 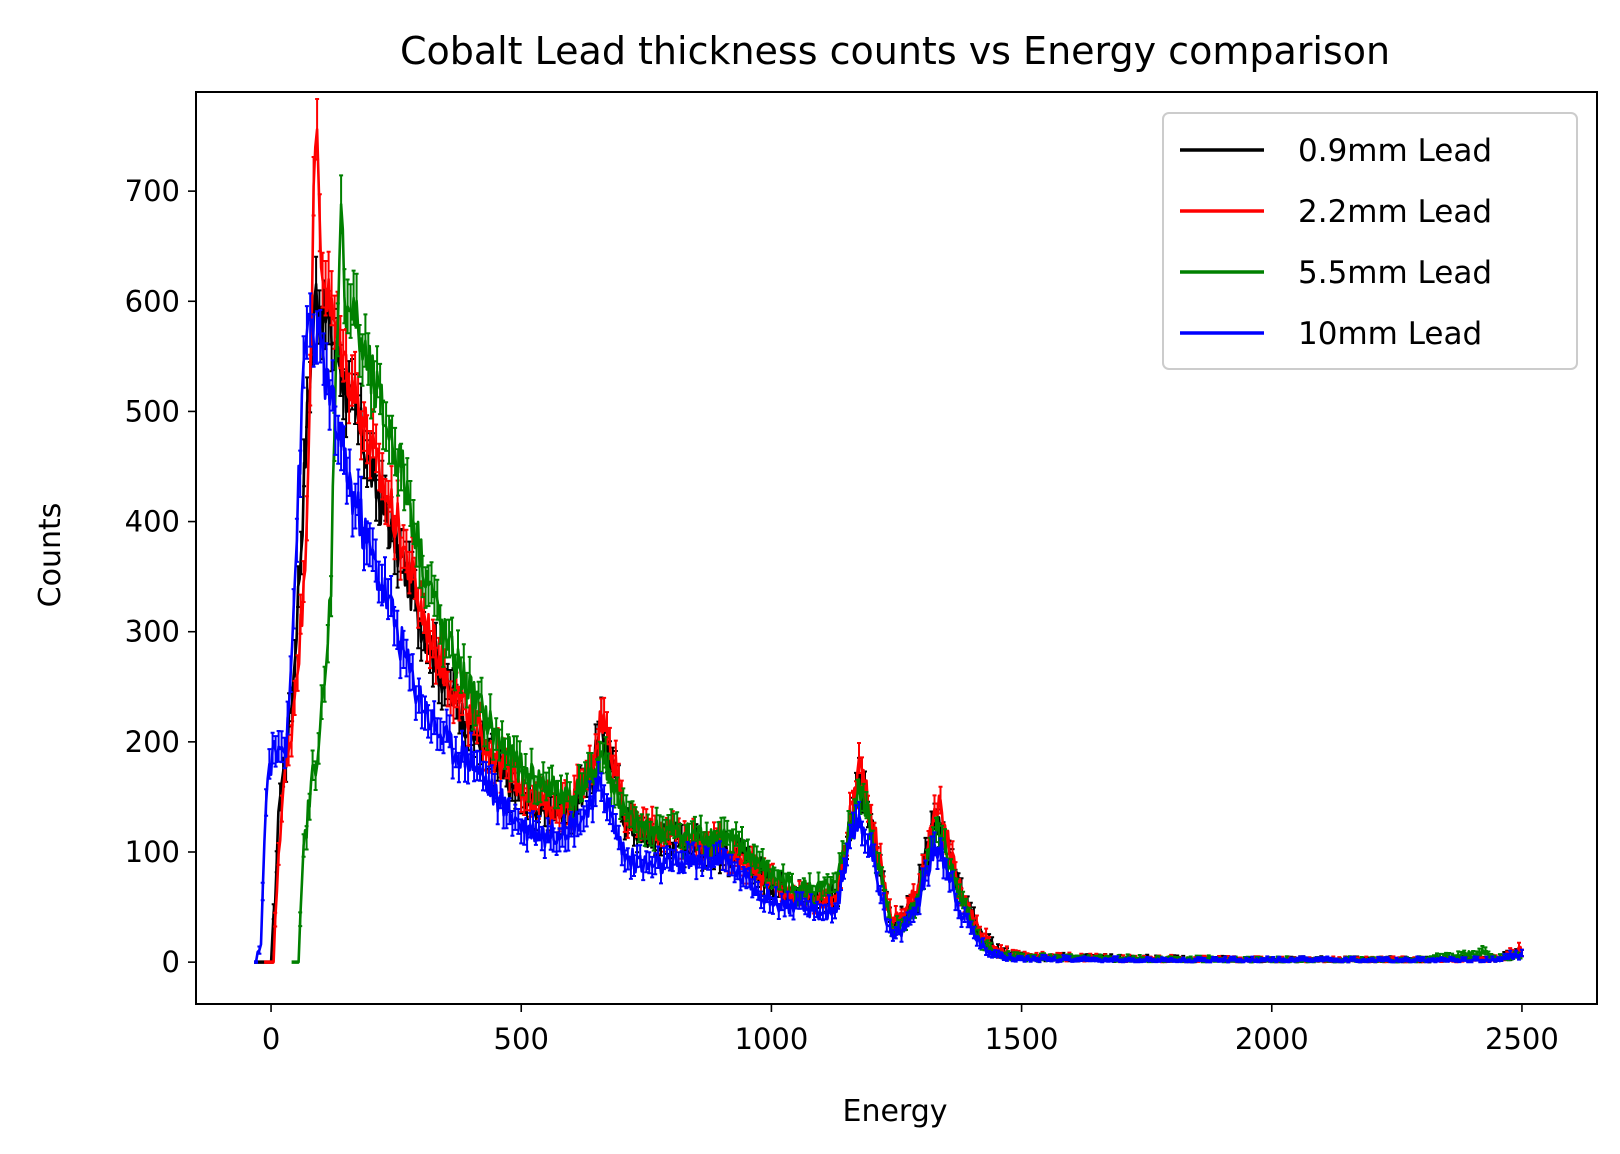 I want to click on x-tick-label: 500, so click(x=521, y=1039).